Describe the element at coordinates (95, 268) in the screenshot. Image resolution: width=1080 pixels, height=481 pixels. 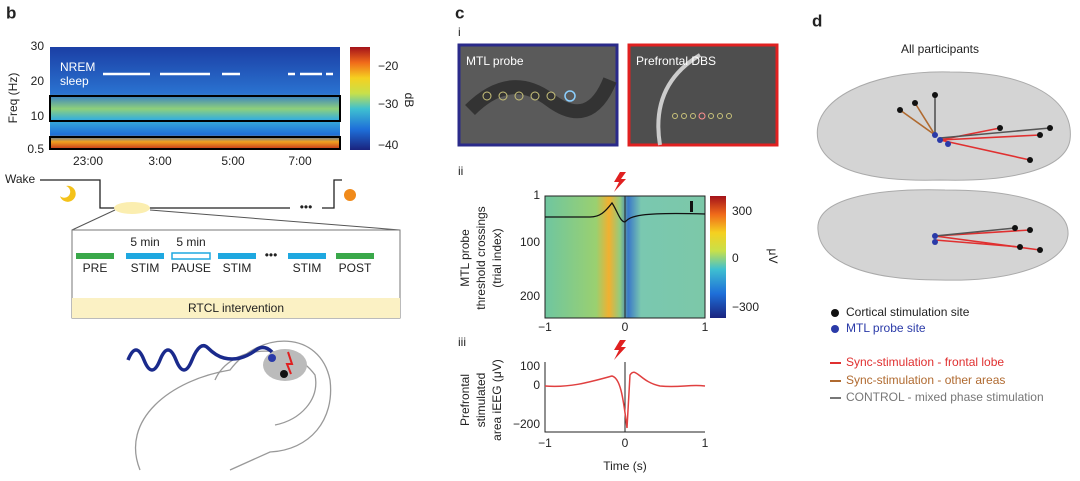
I see `block-label: PRE` at that location.